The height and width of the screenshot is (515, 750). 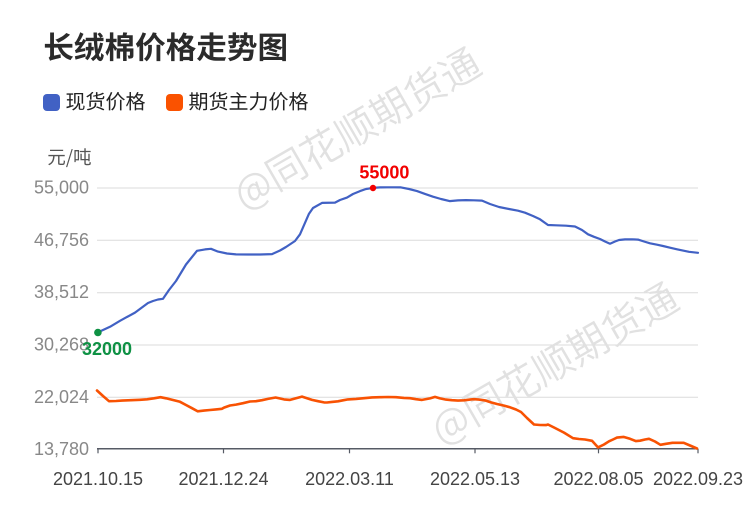 I want to click on svg-text: 2022.05.13, so click(x=475, y=479).